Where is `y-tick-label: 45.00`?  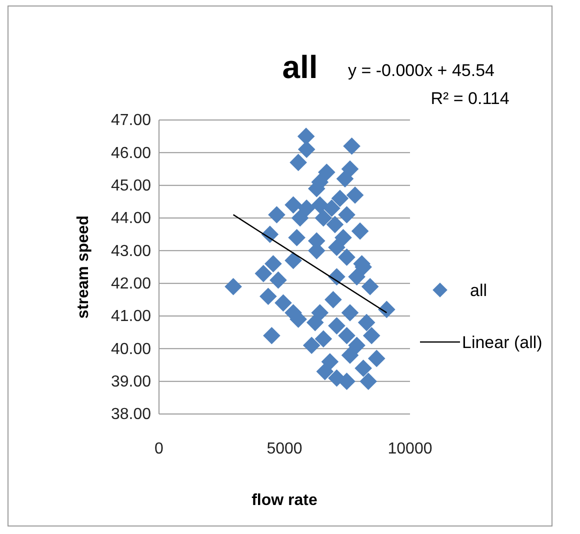
y-tick-label: 45.00 is located at coordinates (131, 185).